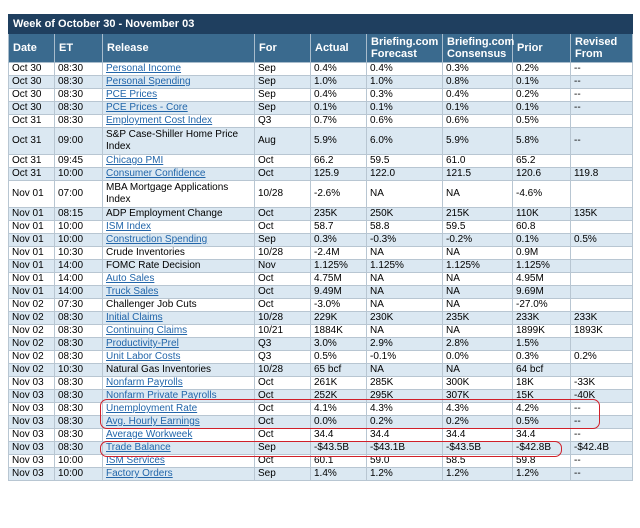 The height and width of the screenshot is (528, 640). I want to click on release-link: Nonfarm Private Payrolls, so click(161, 396).